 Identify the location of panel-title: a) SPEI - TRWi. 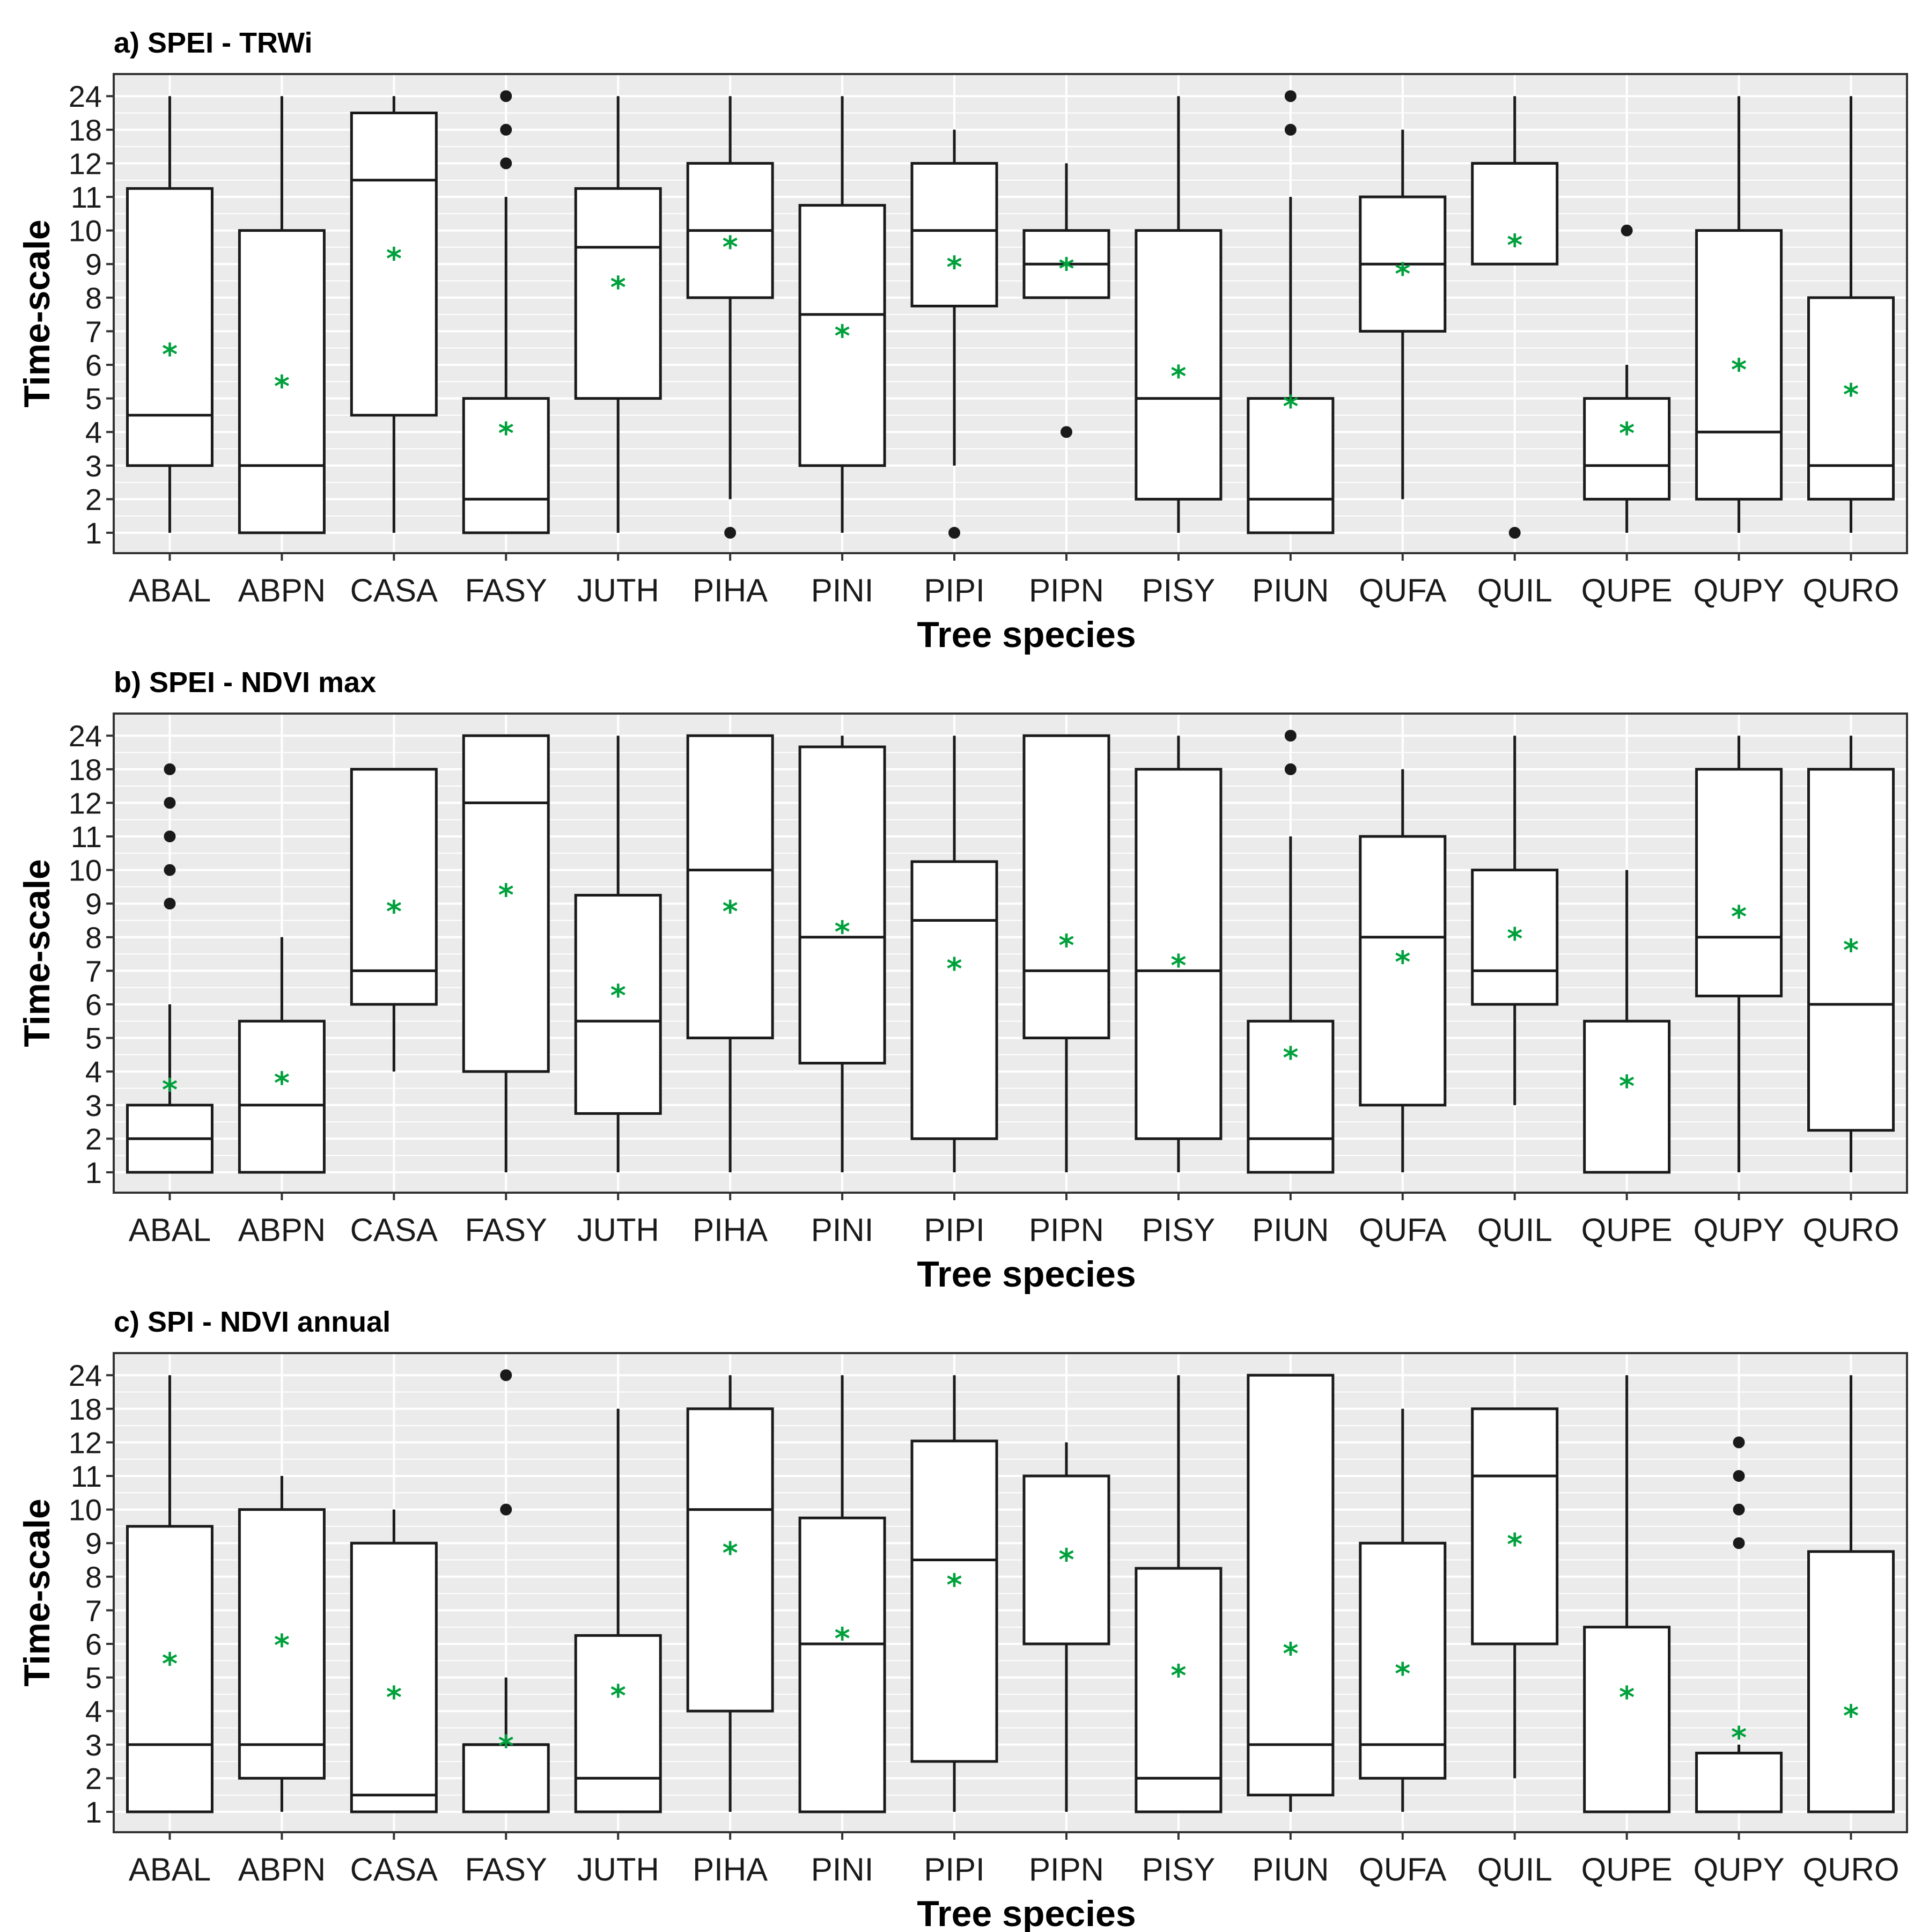
(213, 43).